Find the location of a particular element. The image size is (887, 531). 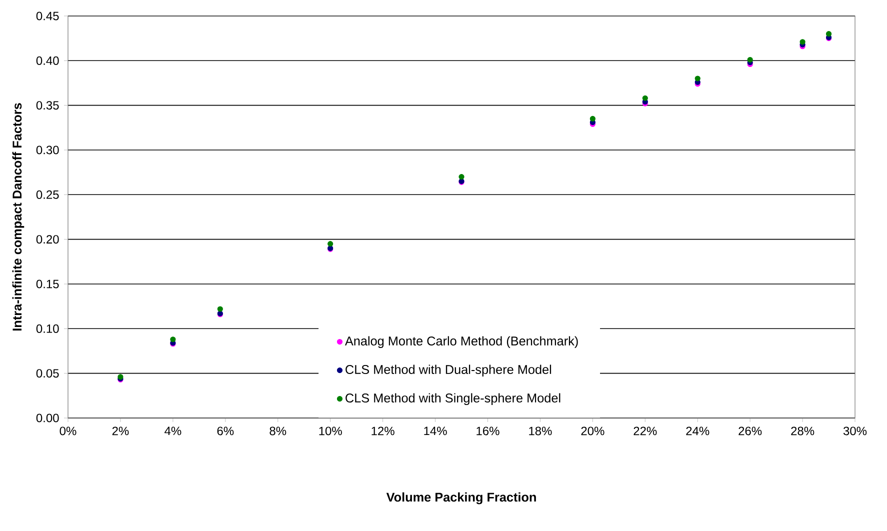

x-tick-label: 6% is located at coordinates (225, 431).